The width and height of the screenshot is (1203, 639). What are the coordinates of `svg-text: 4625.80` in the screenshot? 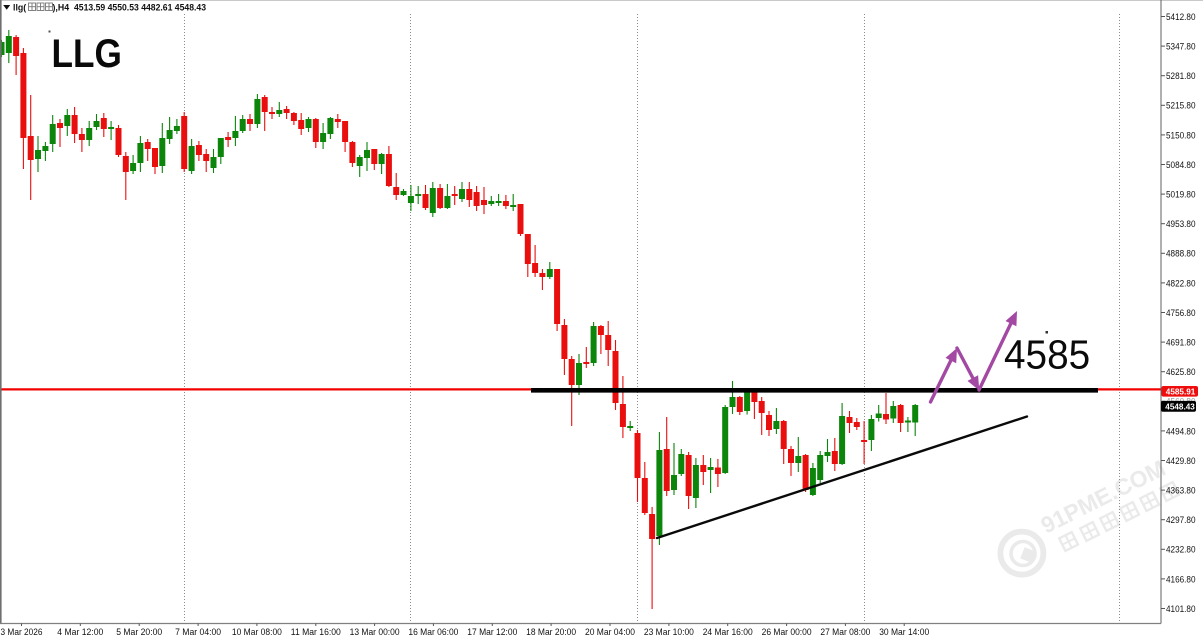 It's located at (1181, 372).